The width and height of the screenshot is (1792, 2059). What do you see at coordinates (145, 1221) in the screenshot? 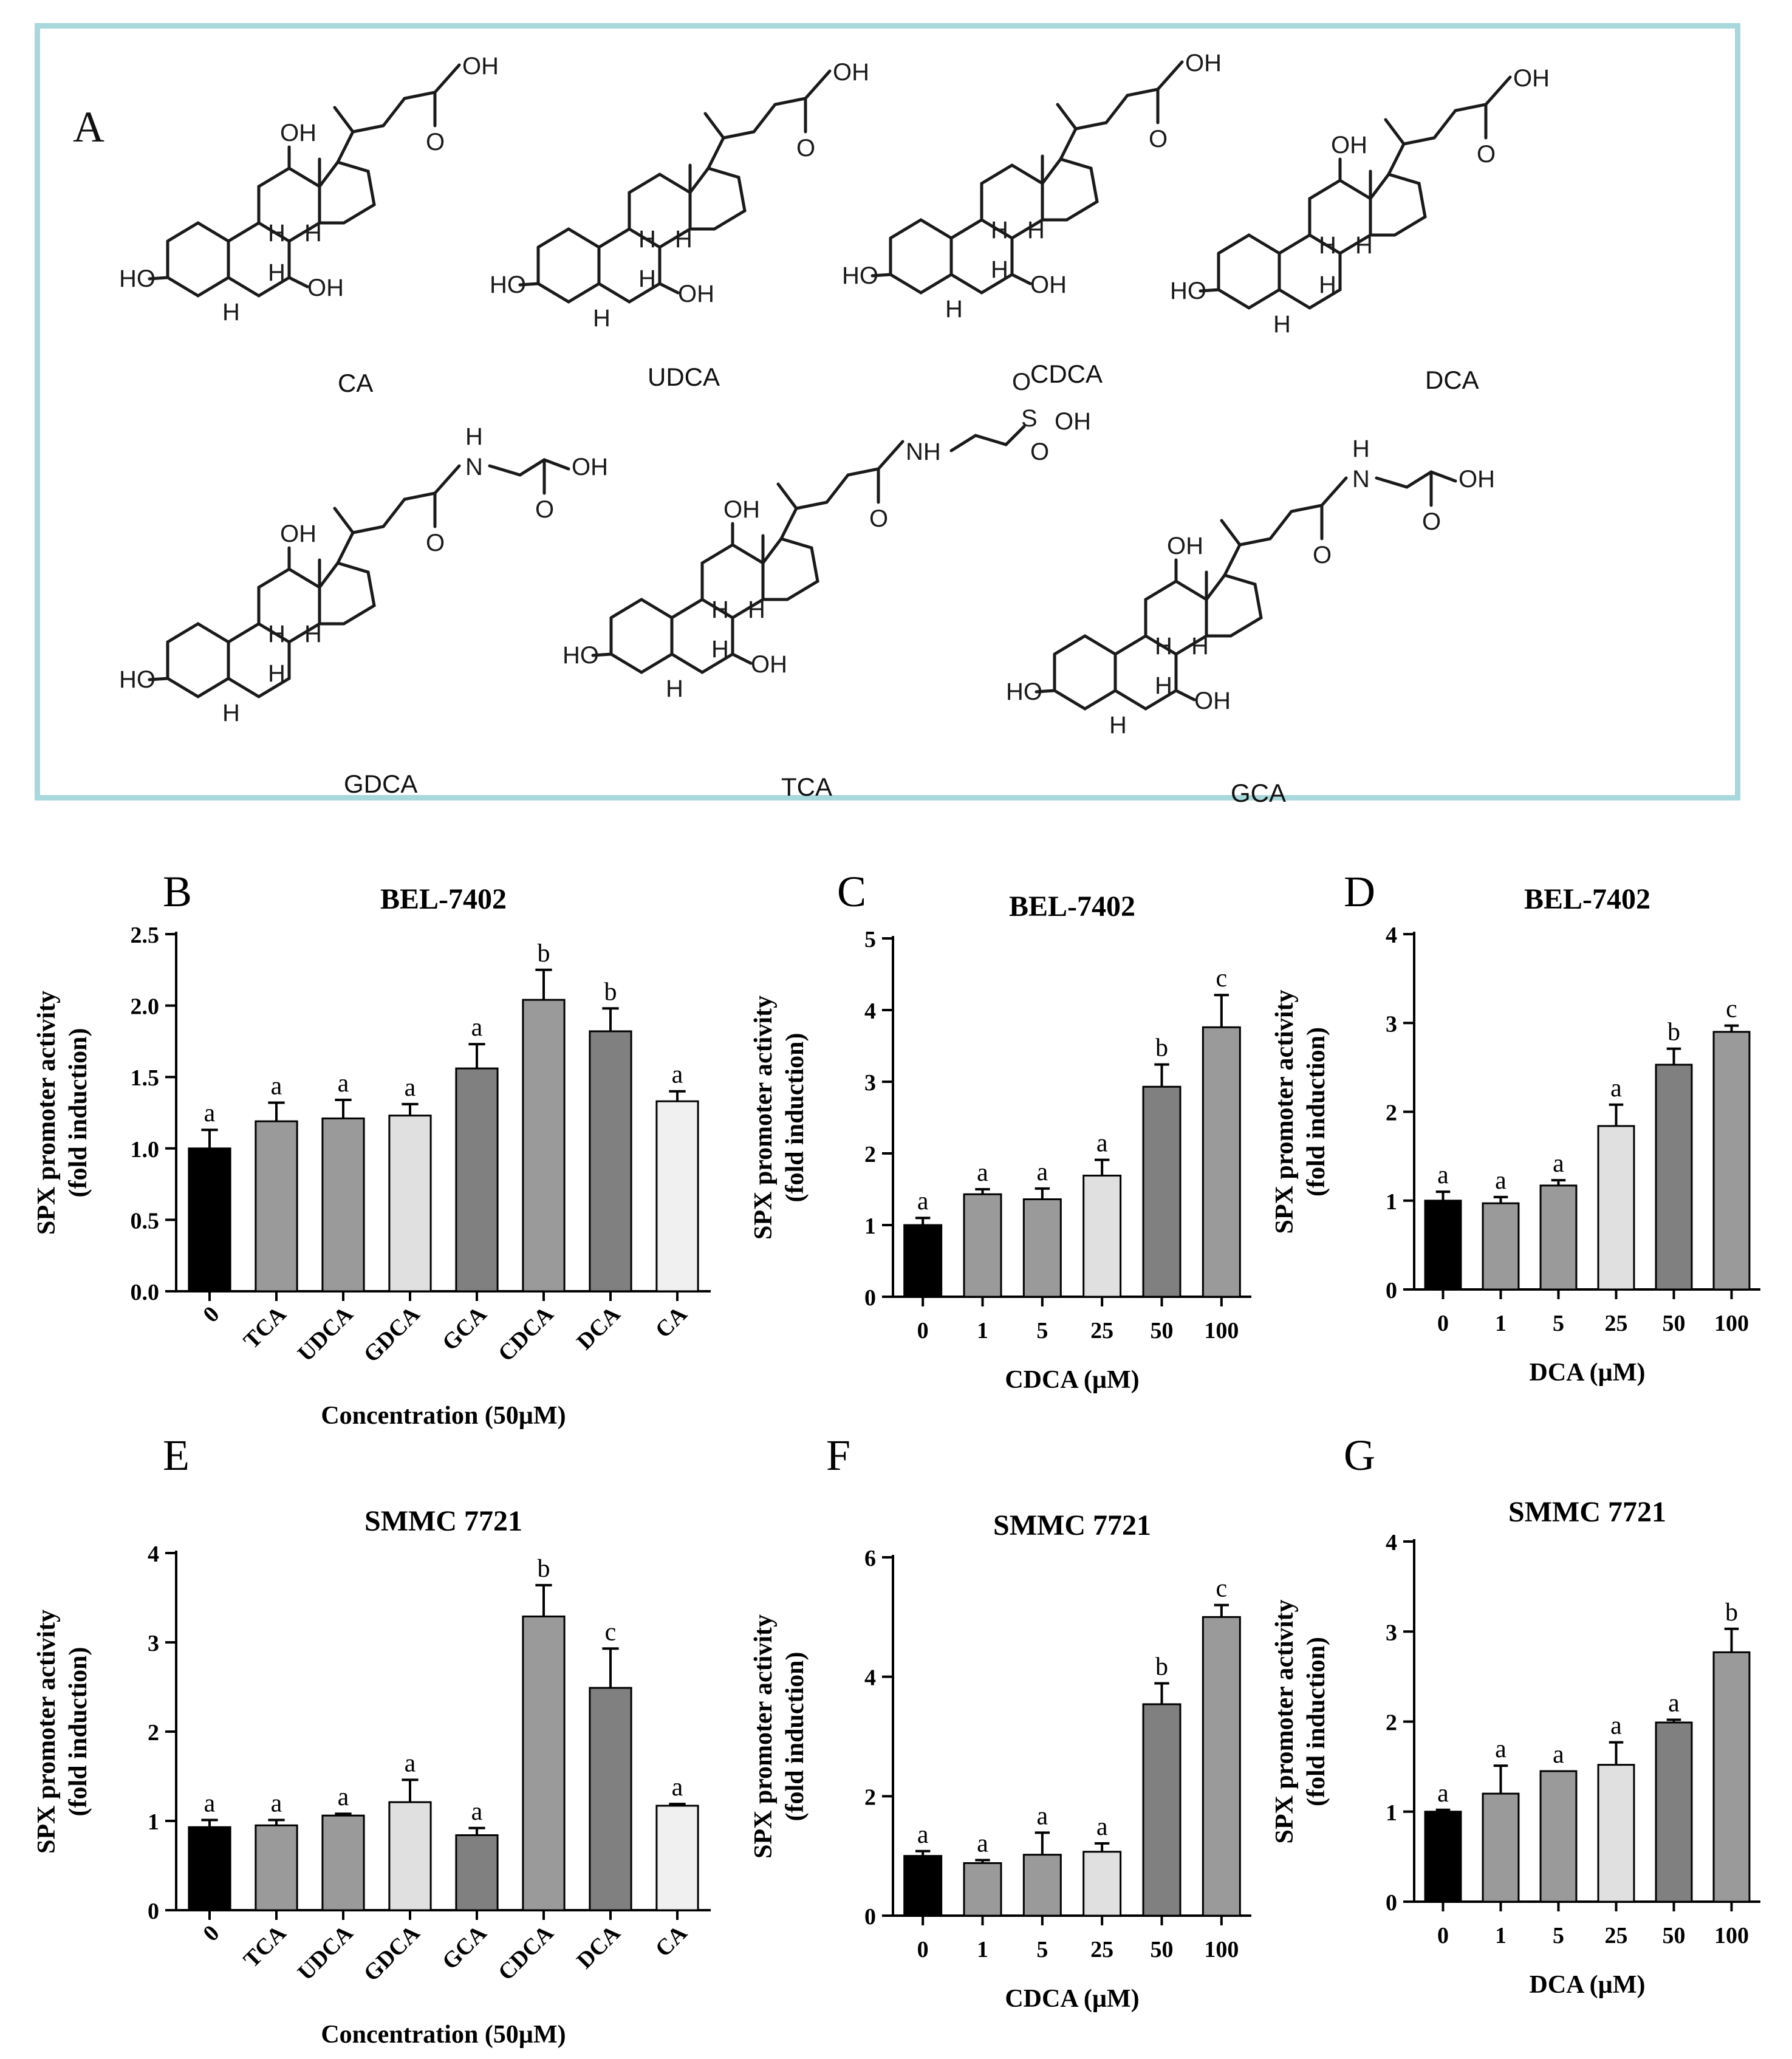
I see `y-tick-label-b: 0.5` at bounding box center [145, 1221].